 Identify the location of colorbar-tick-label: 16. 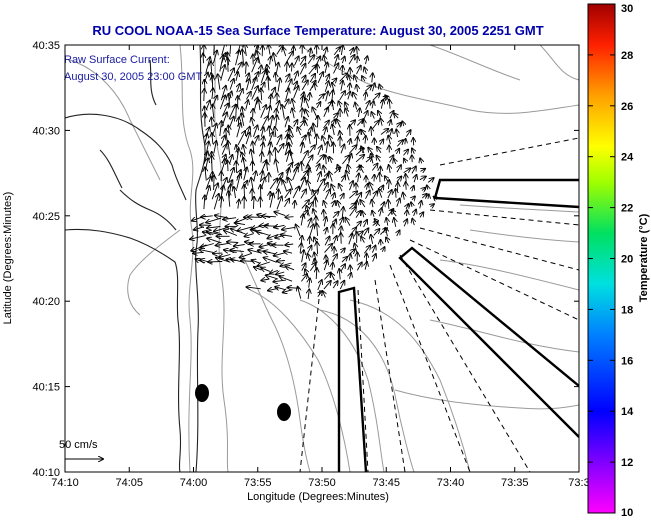
(627, 361).